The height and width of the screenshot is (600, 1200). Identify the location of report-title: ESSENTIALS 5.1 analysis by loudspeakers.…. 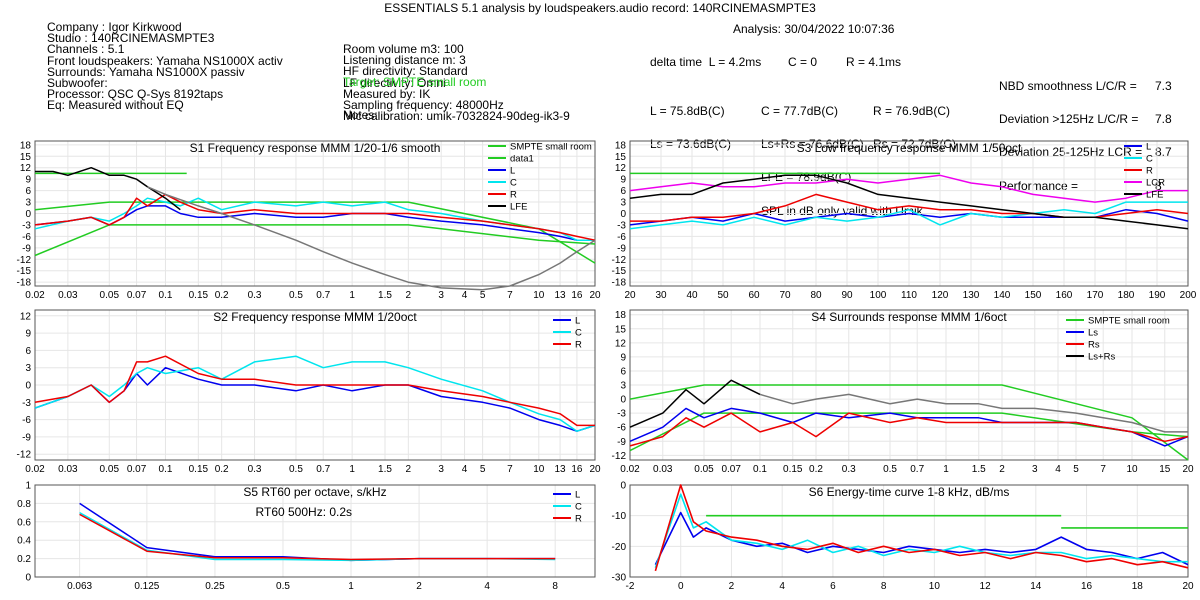
(600, 8).